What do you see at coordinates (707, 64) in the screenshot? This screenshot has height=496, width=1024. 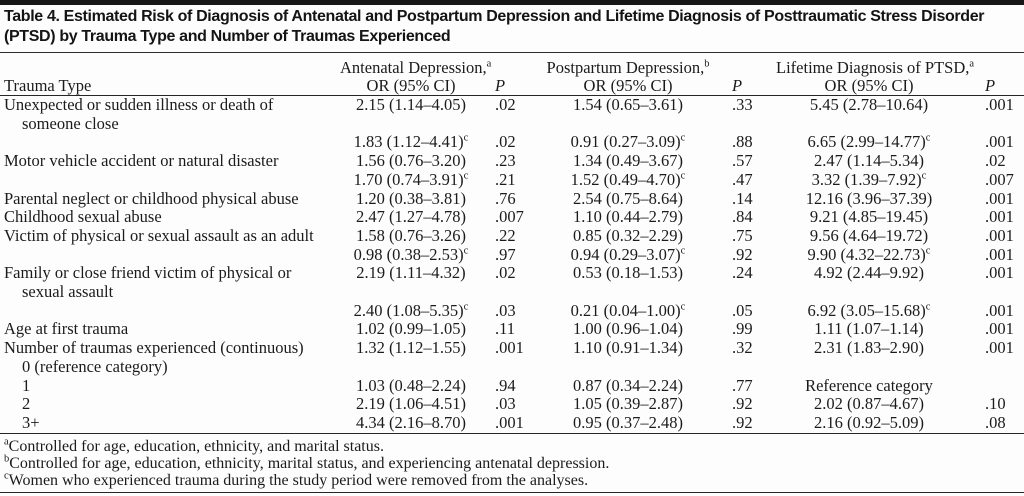 I see `footnote-ref-b: b` at bounding box center [707, 64].